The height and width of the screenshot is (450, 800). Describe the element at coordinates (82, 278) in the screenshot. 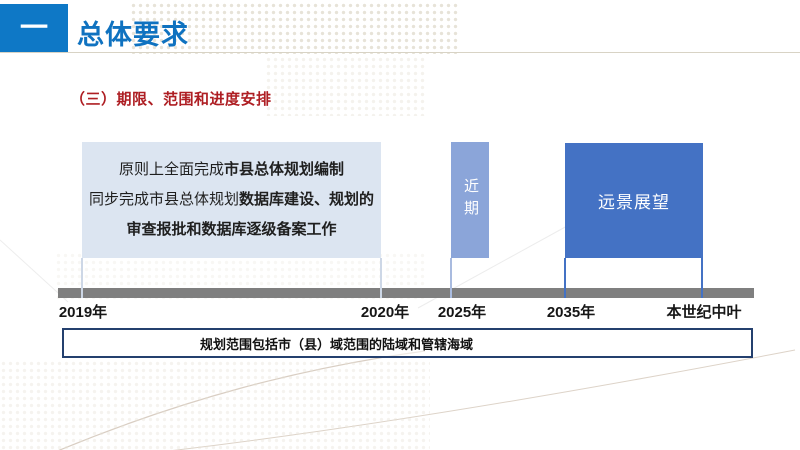

I see `connector-plan-left` at that location.